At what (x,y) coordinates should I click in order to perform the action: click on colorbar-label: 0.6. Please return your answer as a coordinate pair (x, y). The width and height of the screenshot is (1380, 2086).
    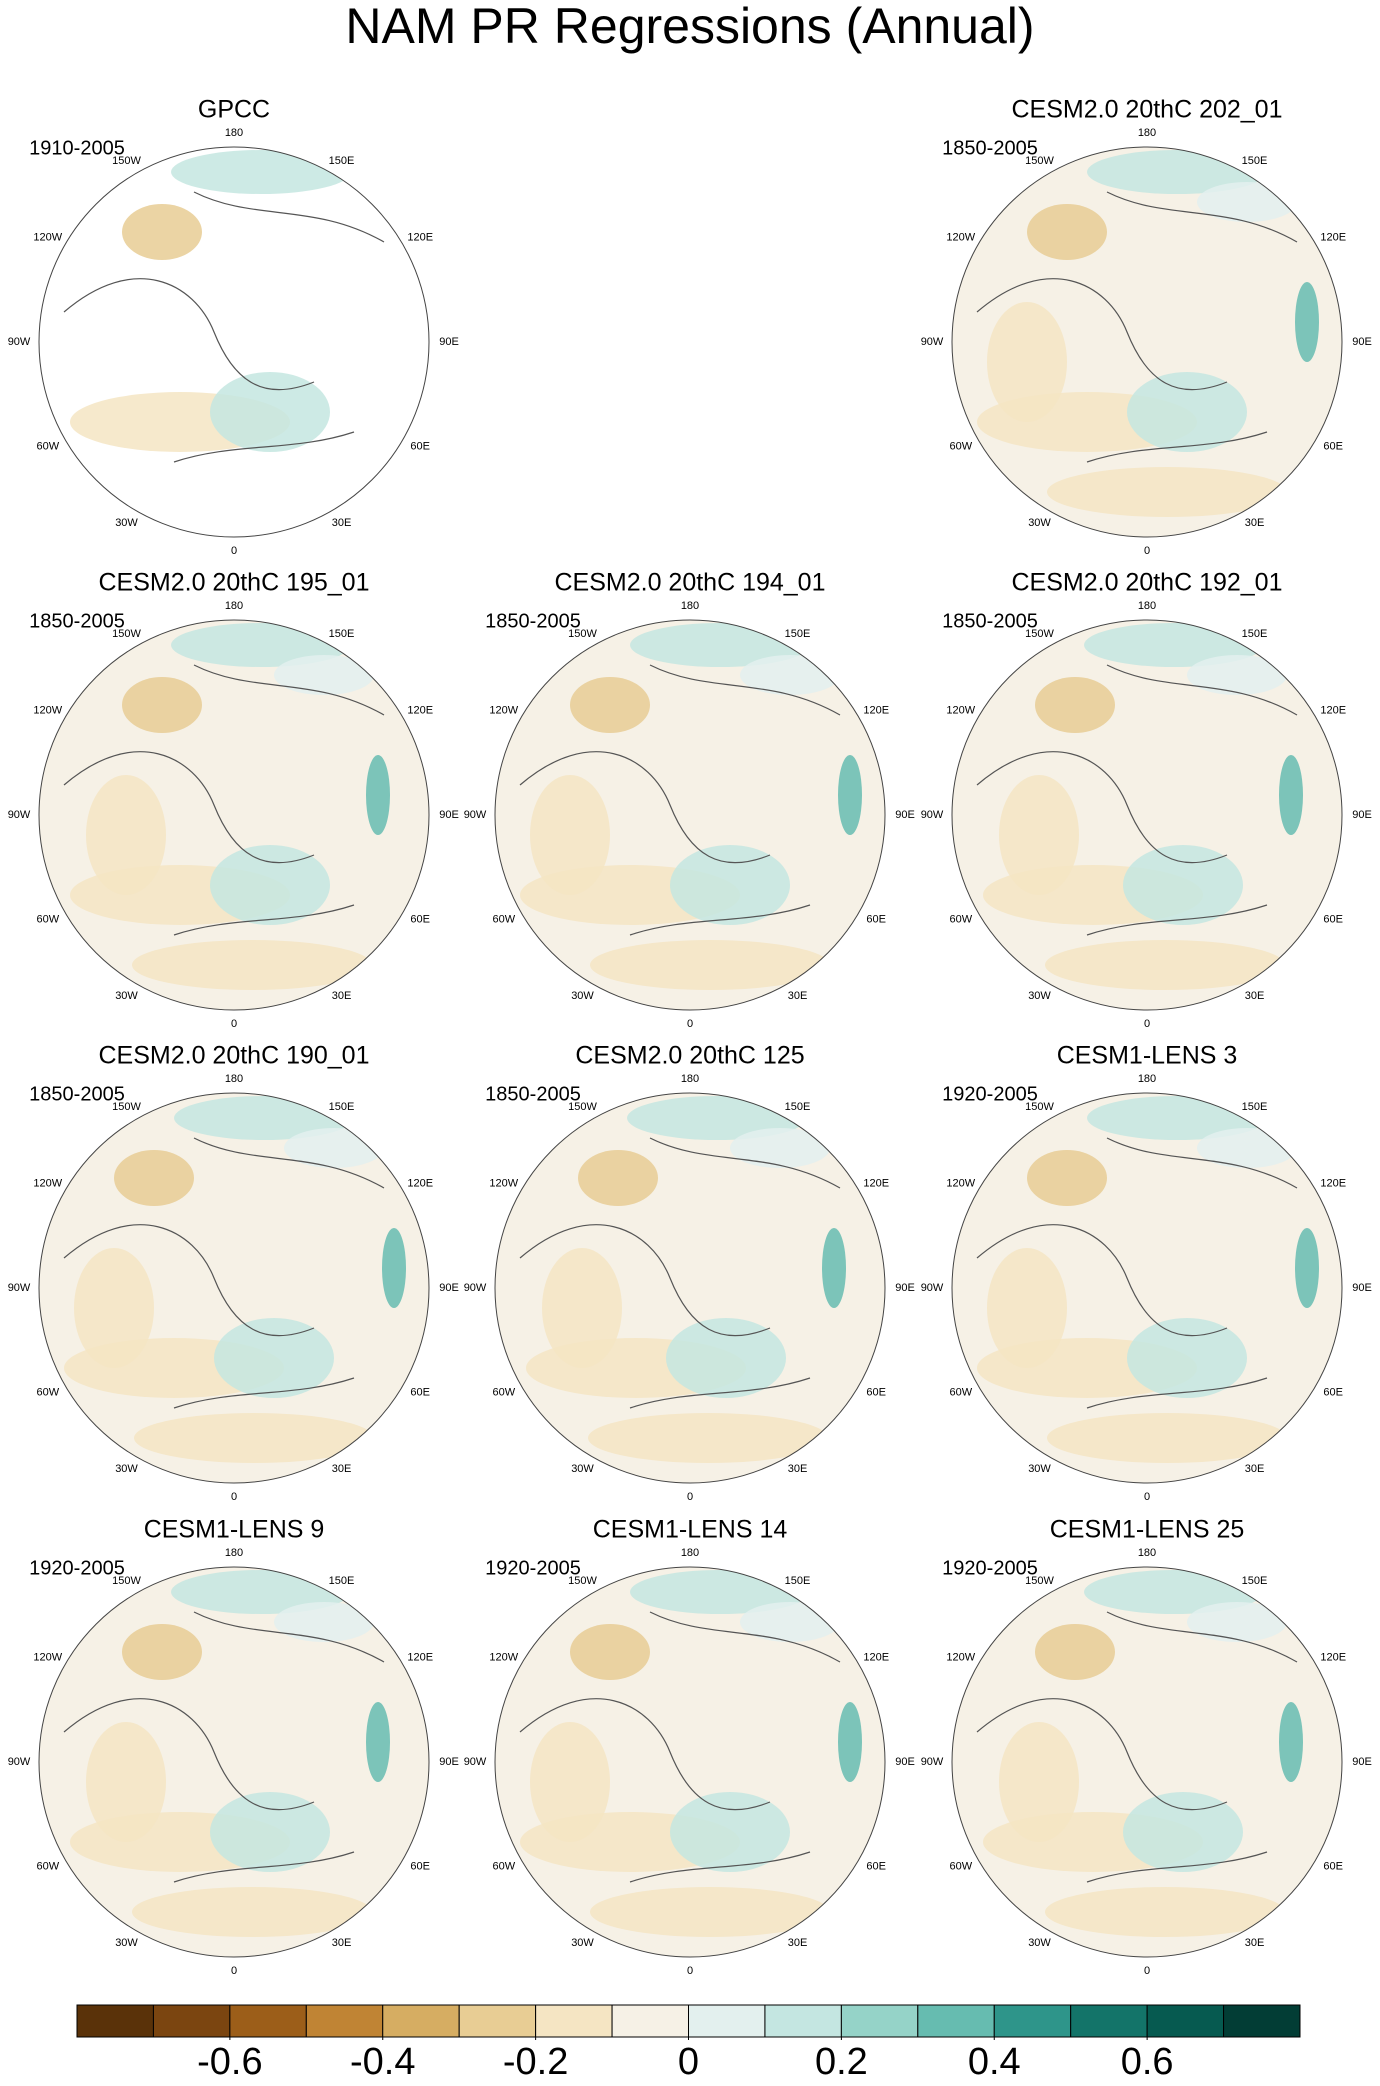
    Looking at the image, I should click on (1147, 2062).